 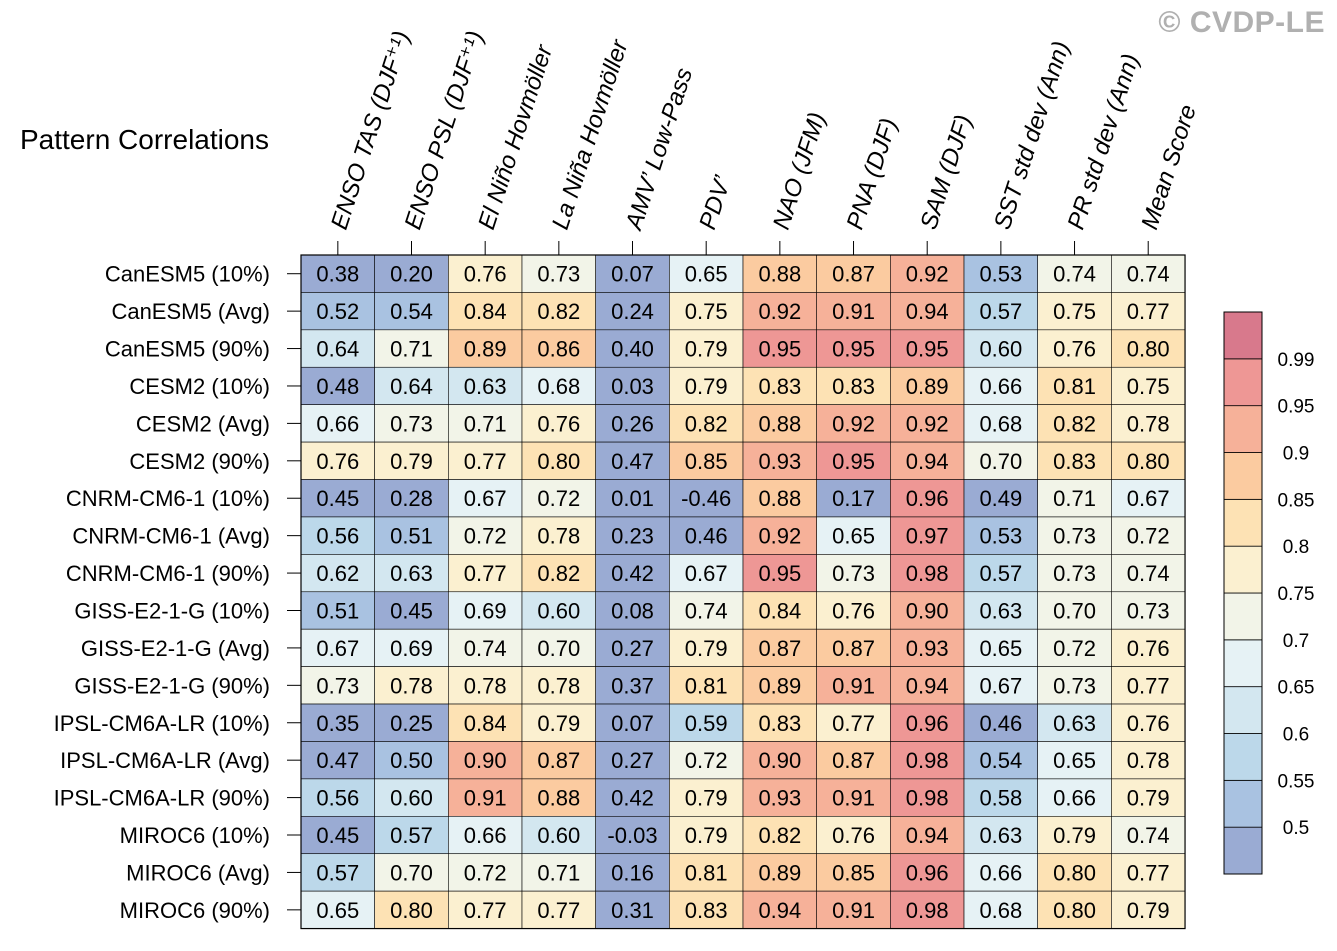 What do you see at coordinates (872, 174) in the screenshot?
I see `column-label: PNA (DJF)` at bounding box center [872, 174].